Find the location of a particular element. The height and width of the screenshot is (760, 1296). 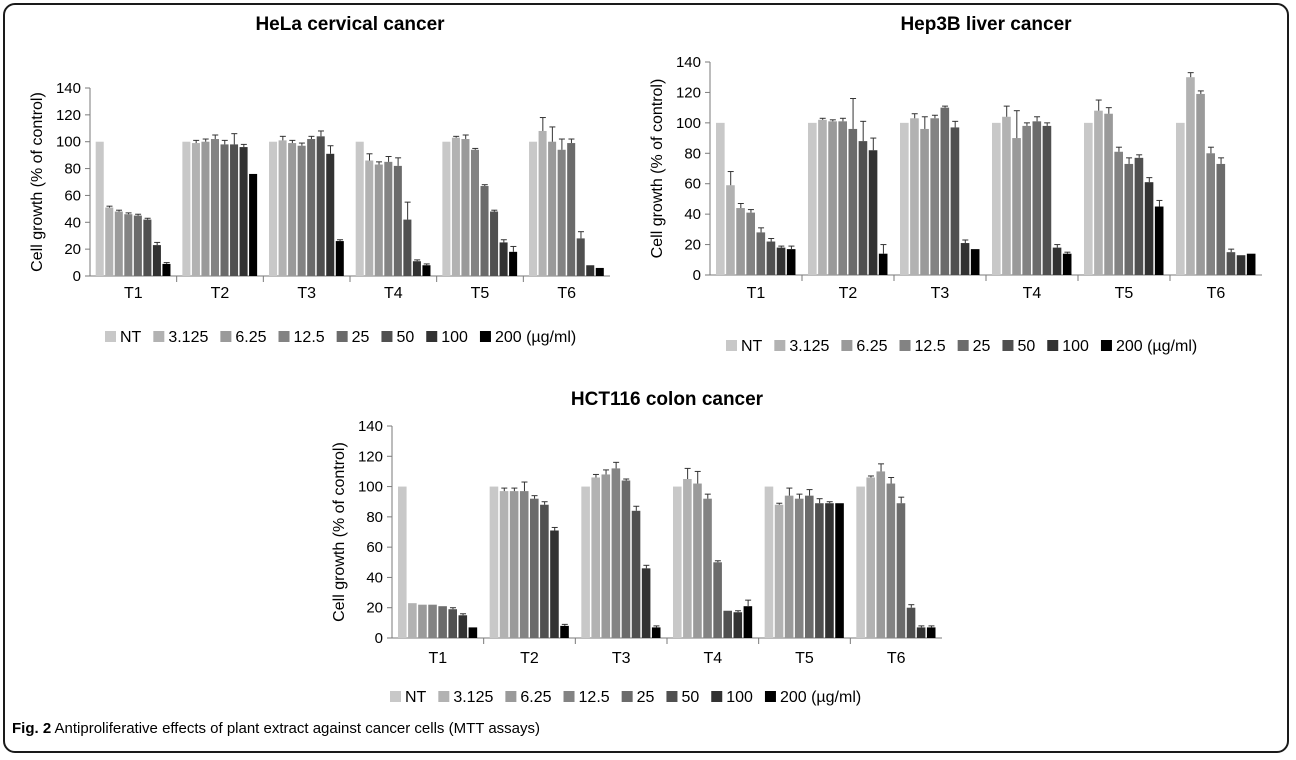

y-tick-label: 40 is located at coordinates (692, 214).